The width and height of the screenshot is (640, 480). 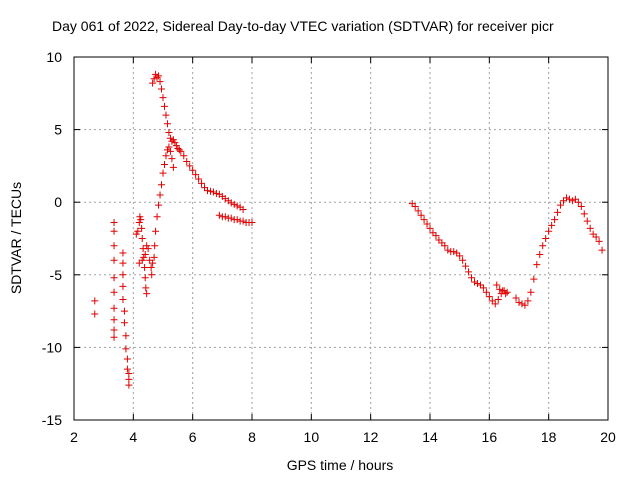 I want to click on x-axis-label: GPS time / hours, so click(x=340, y=465).